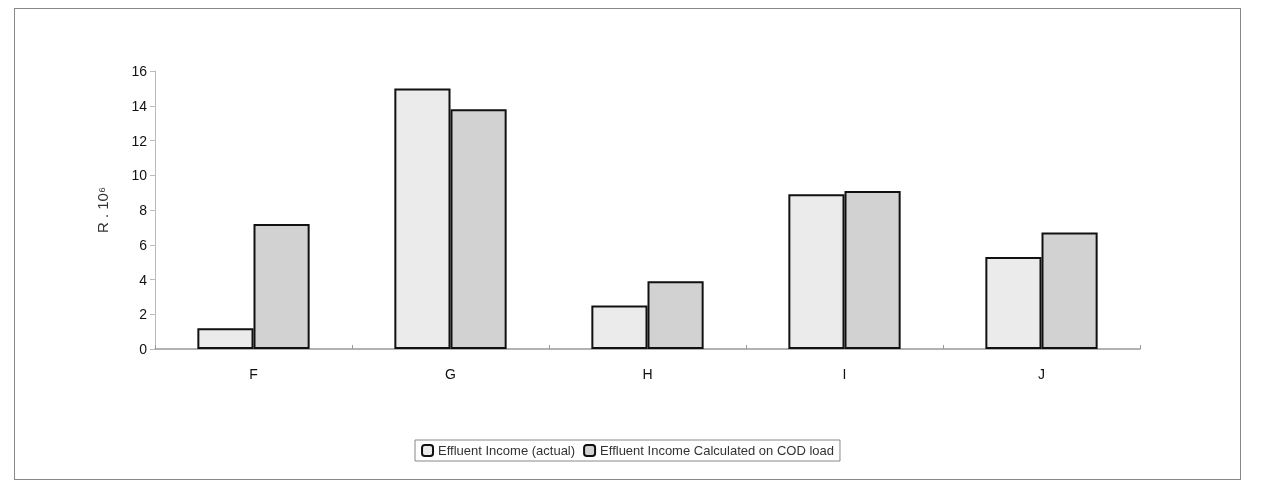  What do you see at coordinates (1041, 374) in the screenshot?
I see `x-tick-label: J` at bounding box center [1041, 374].